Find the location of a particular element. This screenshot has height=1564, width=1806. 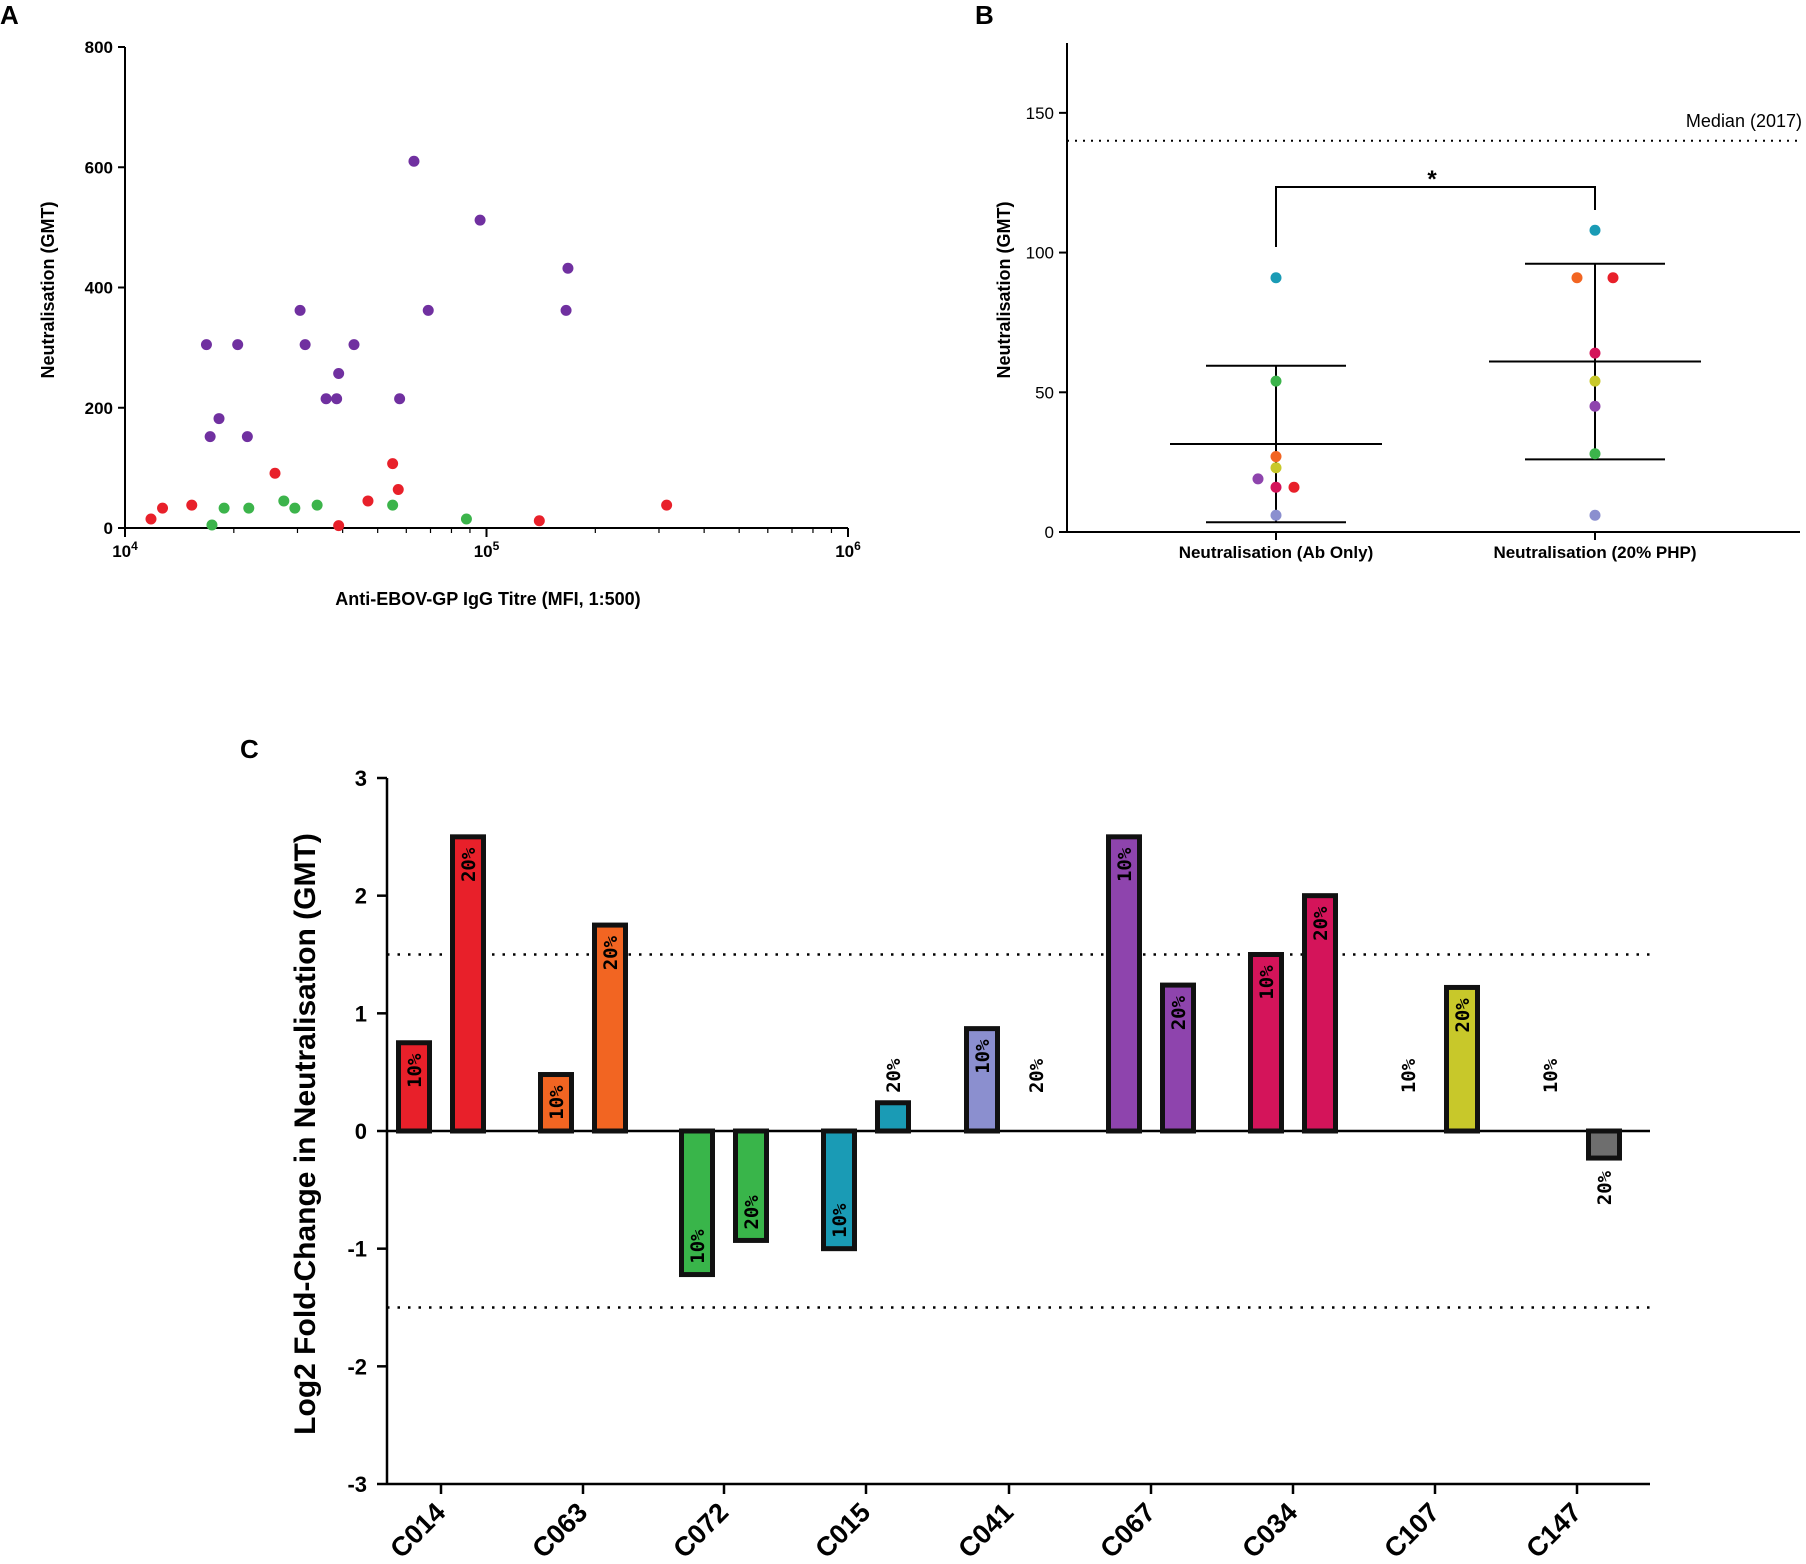

panel-b-significance-star: * is located at coordinates (1432, 179).